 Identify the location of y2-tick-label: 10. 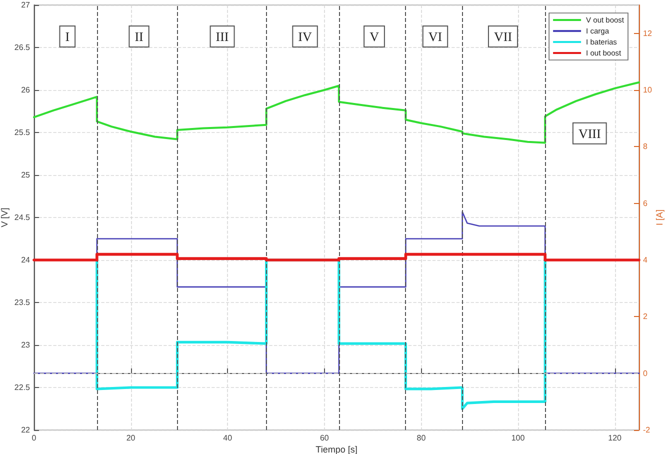
(647, 90).